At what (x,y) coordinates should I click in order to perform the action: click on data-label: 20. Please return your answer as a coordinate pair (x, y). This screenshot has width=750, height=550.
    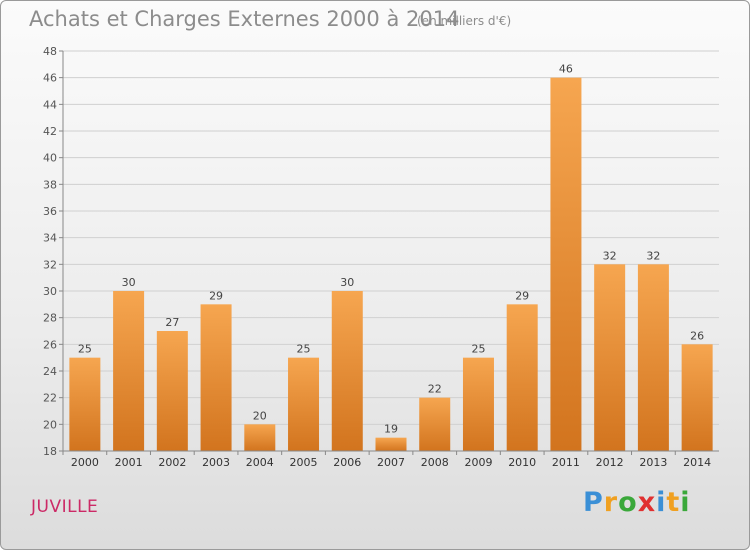
    Looking at the image, I should click on (260, 415).